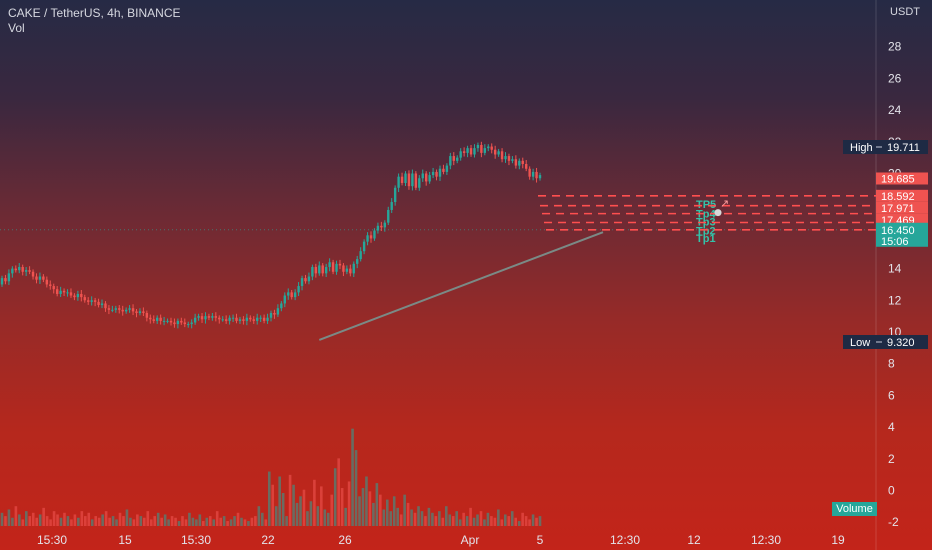 The width and height of the screenshot is (932, 550). I want to click on trend-line, so click(461, 286).